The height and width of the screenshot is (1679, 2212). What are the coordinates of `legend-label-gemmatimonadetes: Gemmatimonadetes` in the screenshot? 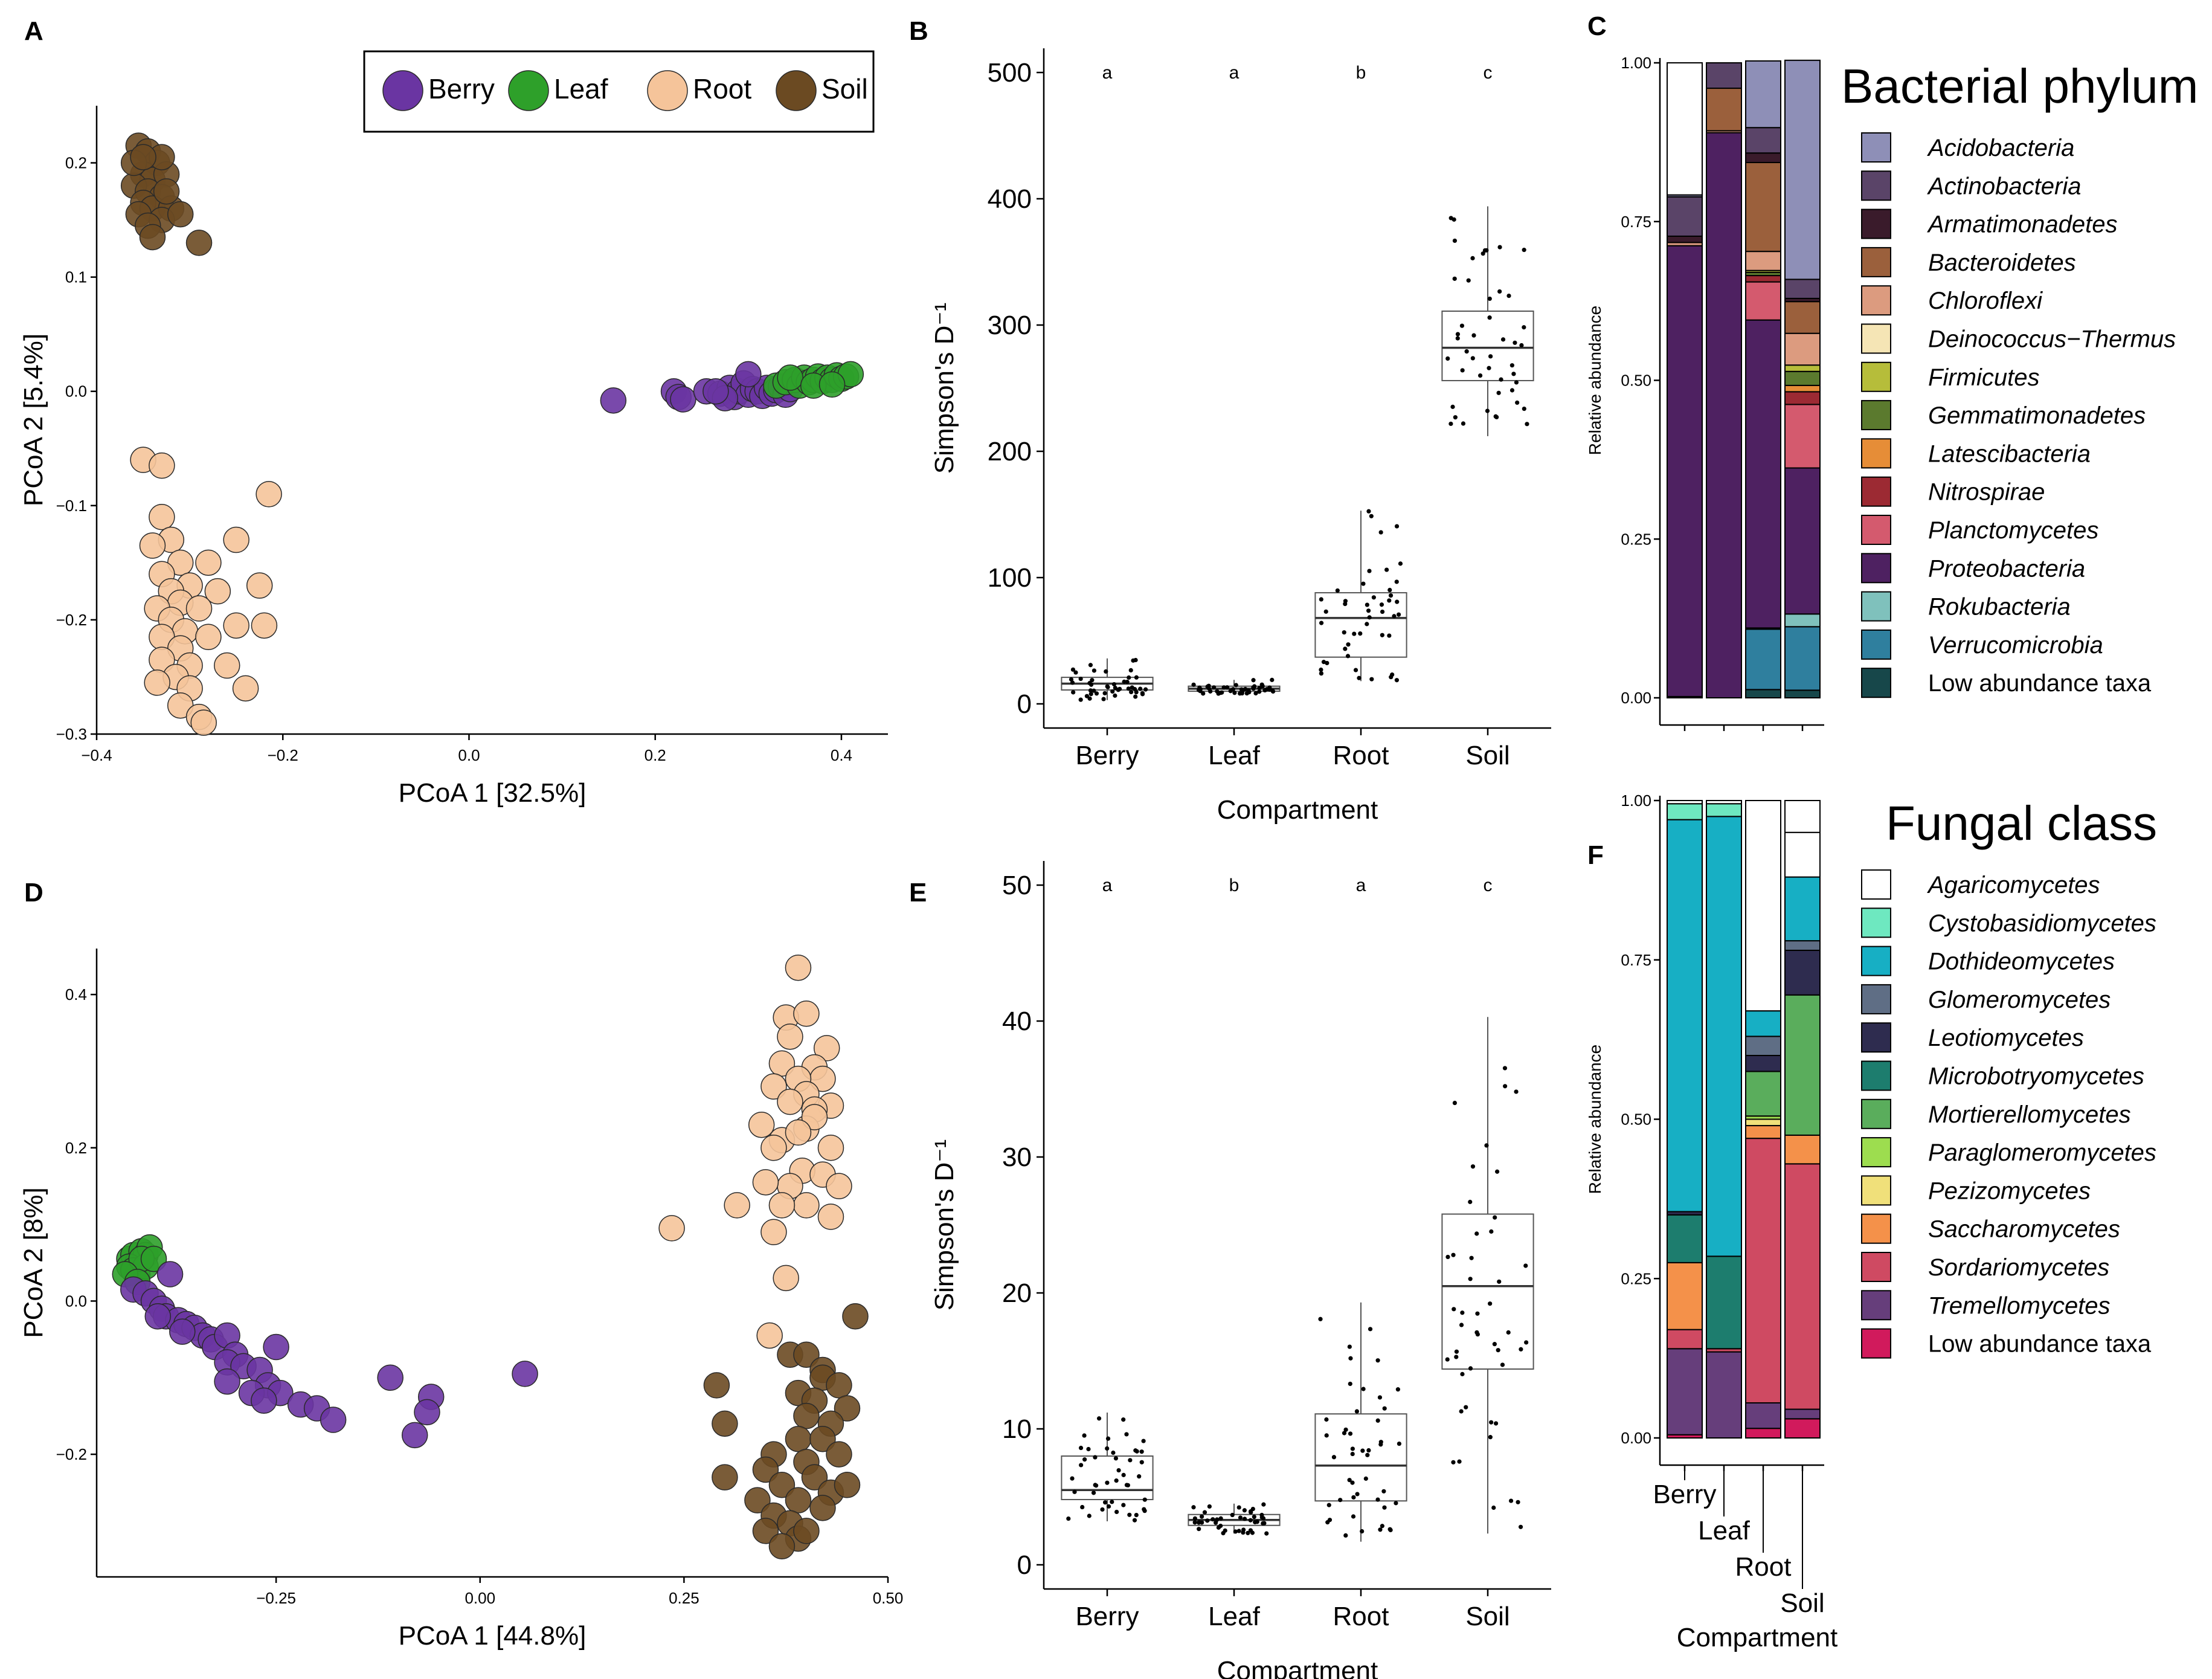 It's located at (2037, 415).